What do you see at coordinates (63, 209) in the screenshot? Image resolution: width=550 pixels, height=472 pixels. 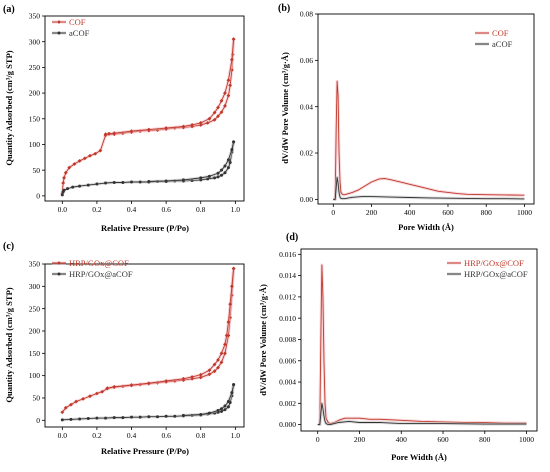 I see `x-tick-label: 0.0` at bounding box center [63, 209].